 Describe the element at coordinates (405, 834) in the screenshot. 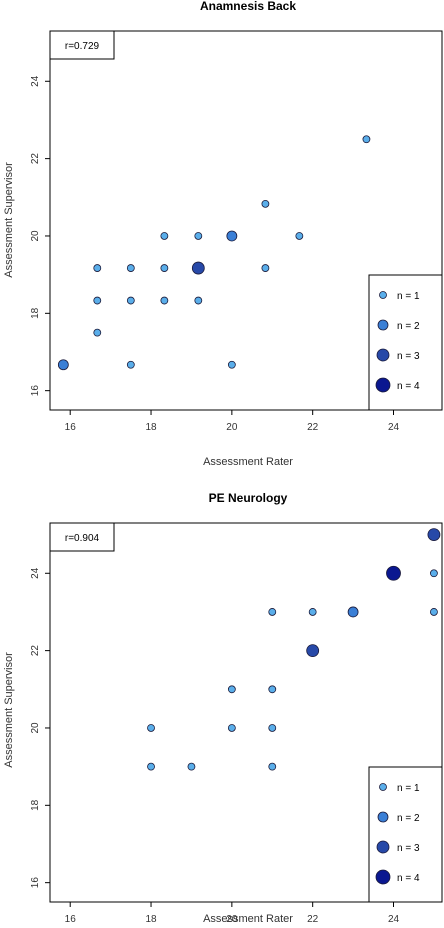

I see `chart-2-legend: n = 1 n = 2 n = 3 n = 4` at that location.